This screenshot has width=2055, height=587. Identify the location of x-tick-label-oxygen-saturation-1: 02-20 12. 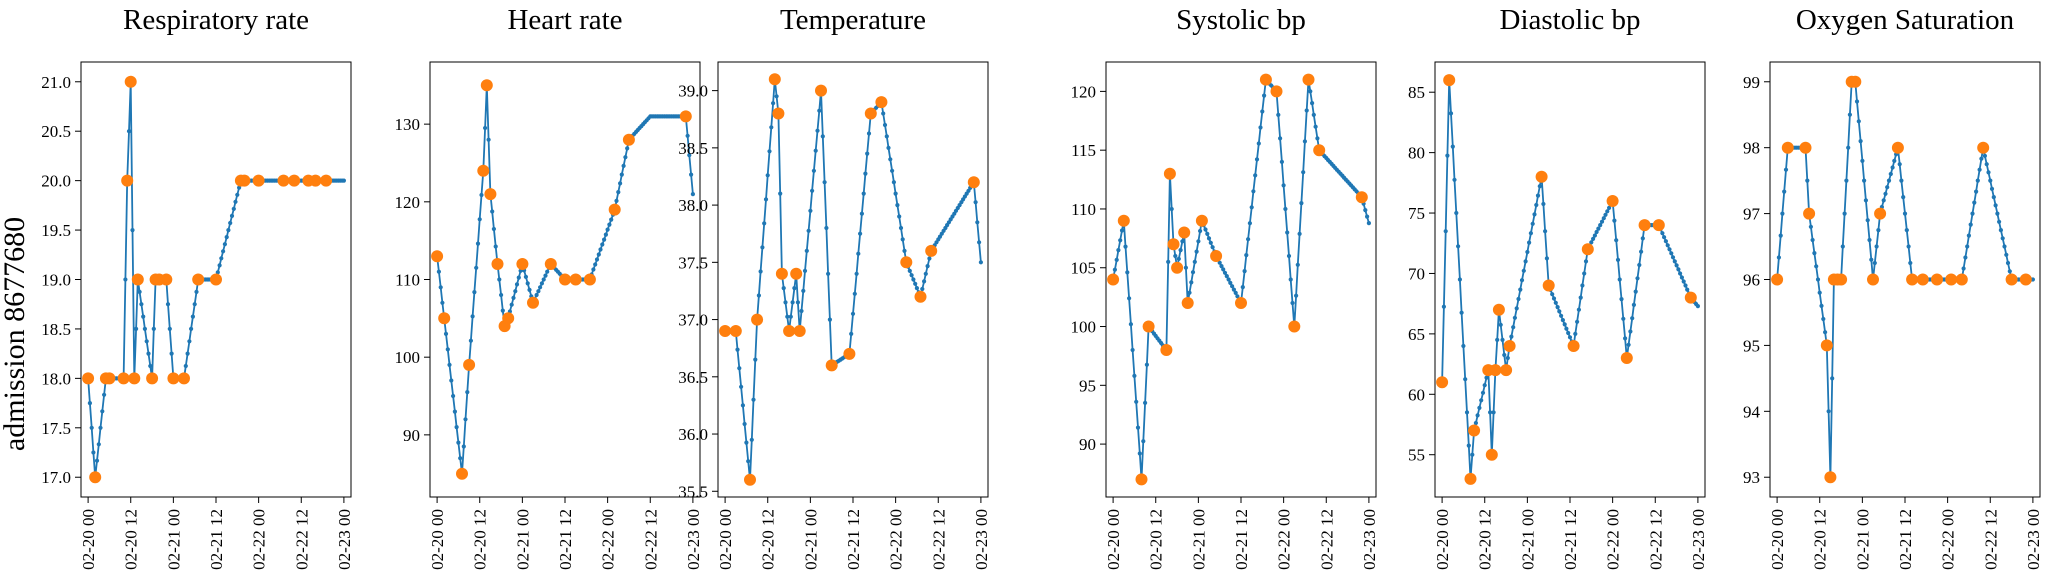
(1820, 539).